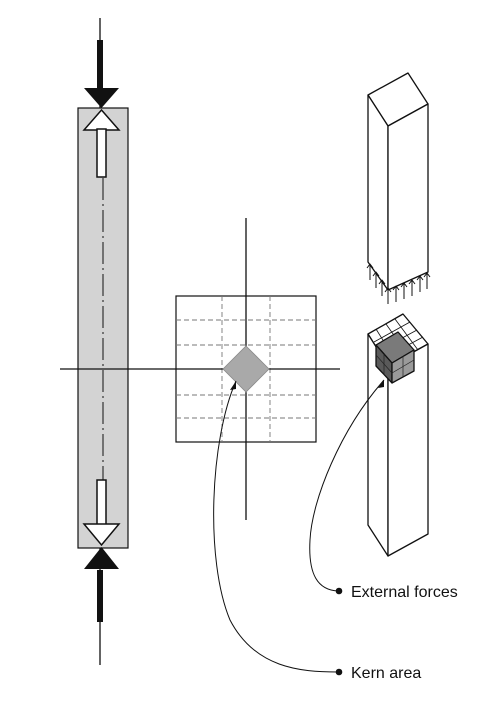  What do you see at coordinates (404, 592) in the screenshot?
I see `external-forces-label: External forces` at bounding box center [404, 592].